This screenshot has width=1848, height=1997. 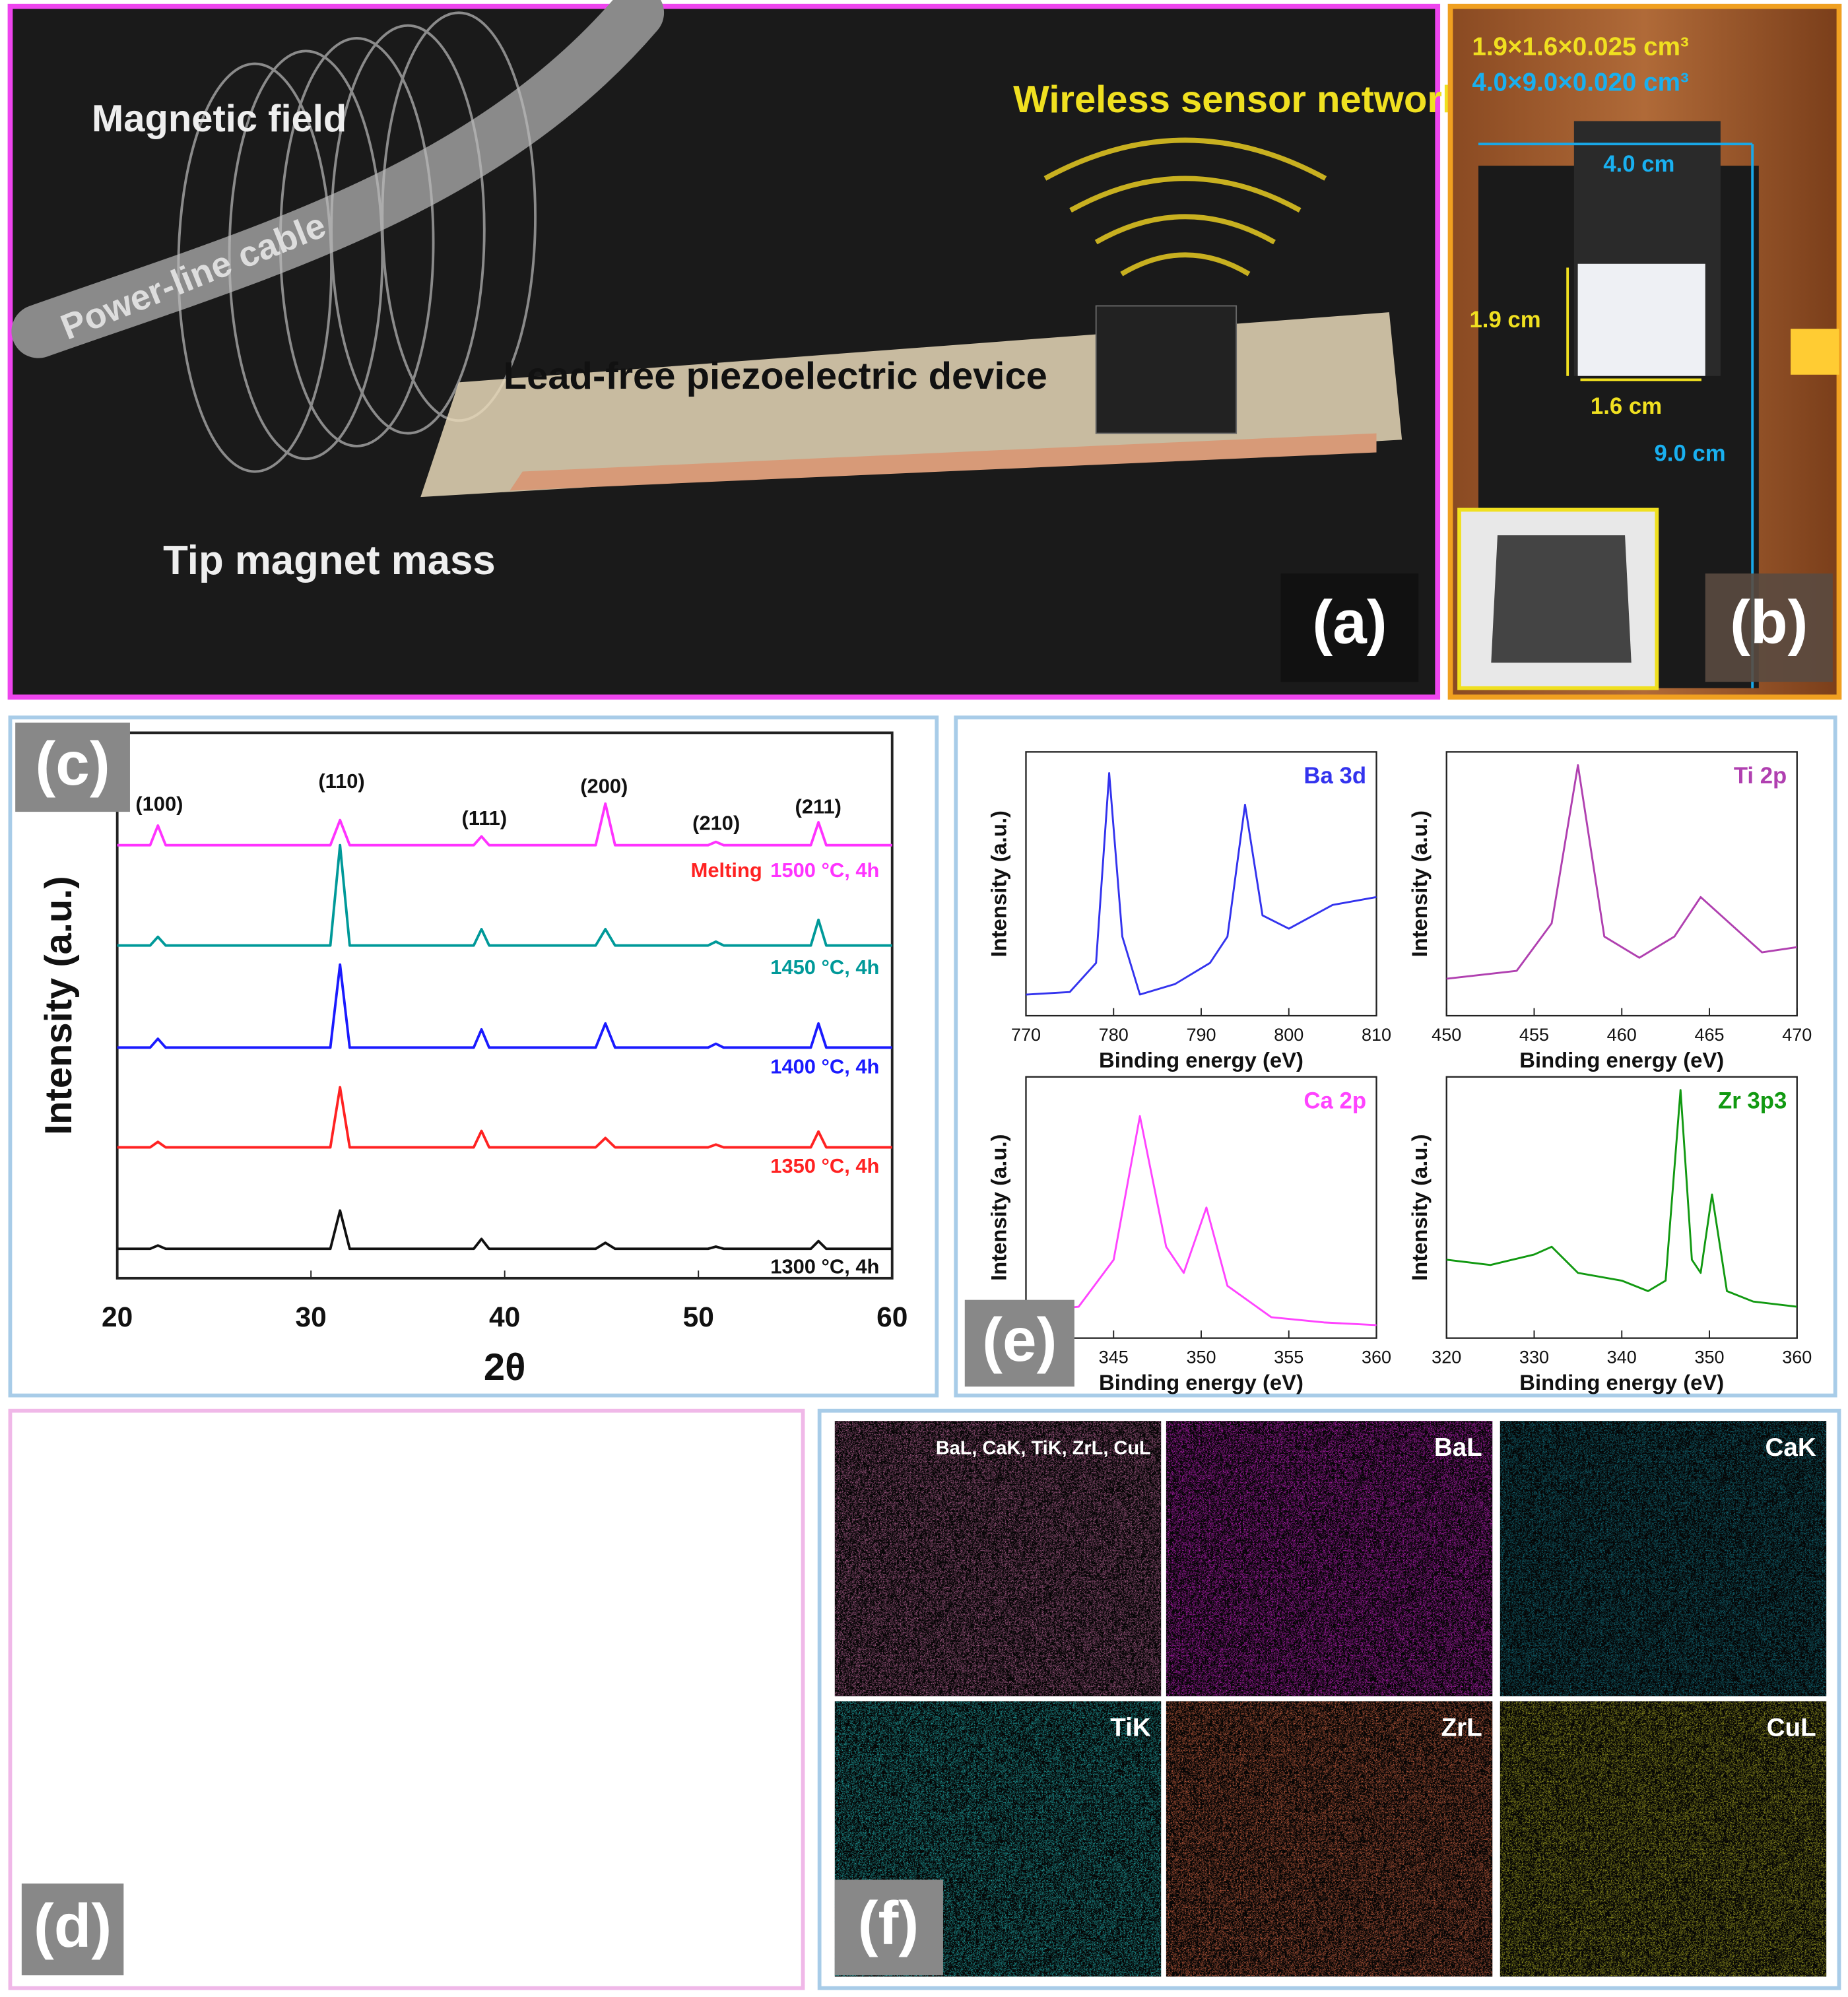 I want to click on electrode, so click(x=943, y=462).